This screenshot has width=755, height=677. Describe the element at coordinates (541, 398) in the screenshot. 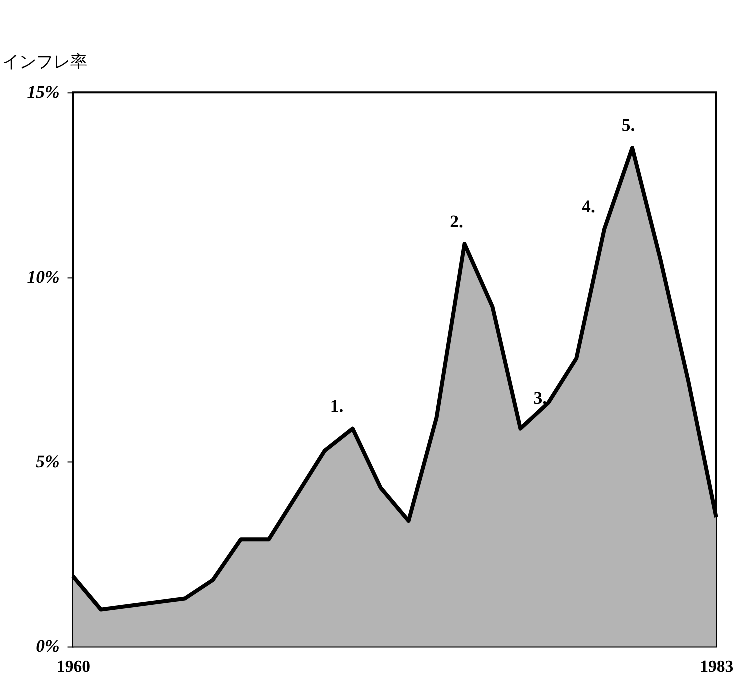

I see `annotation: 3.` at that location.